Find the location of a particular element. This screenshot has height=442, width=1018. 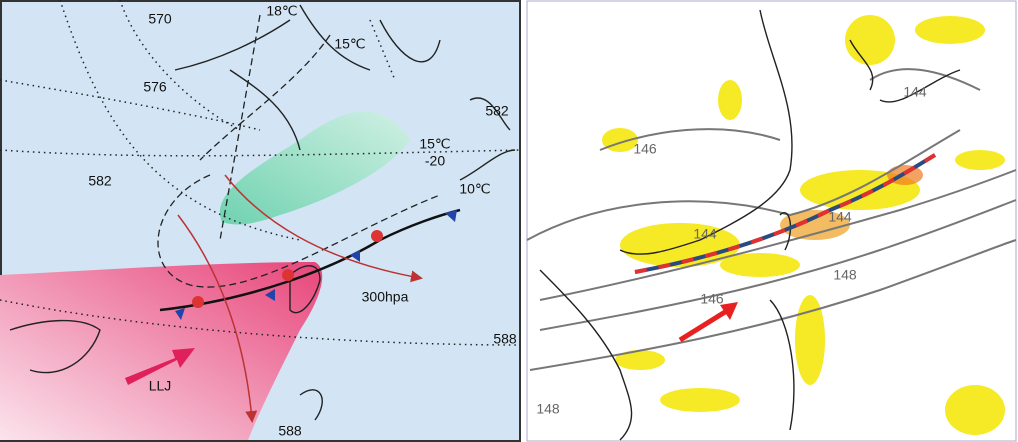

label: 576 is located at coordinates (155, 87).